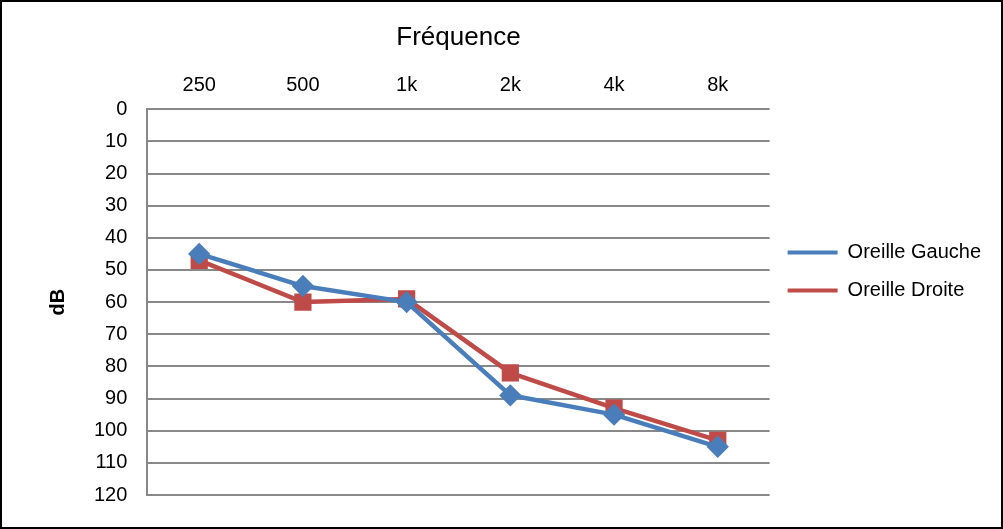  I want to click on x-tick-label: 500, so click(303, 83).